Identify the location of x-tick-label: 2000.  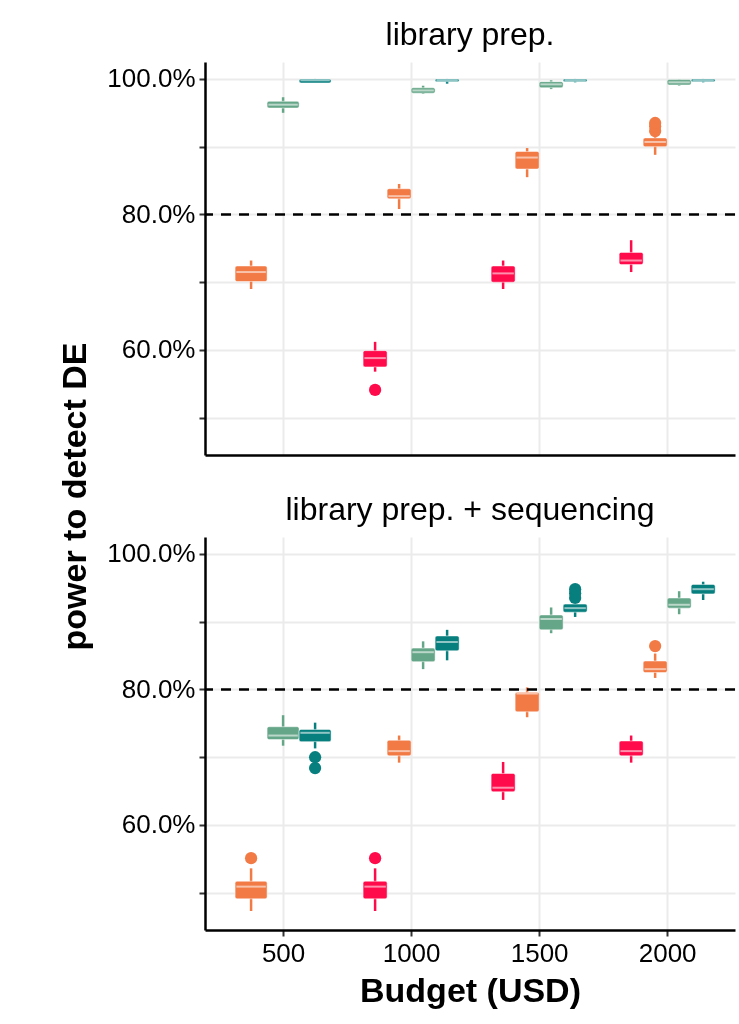
(667, 952).